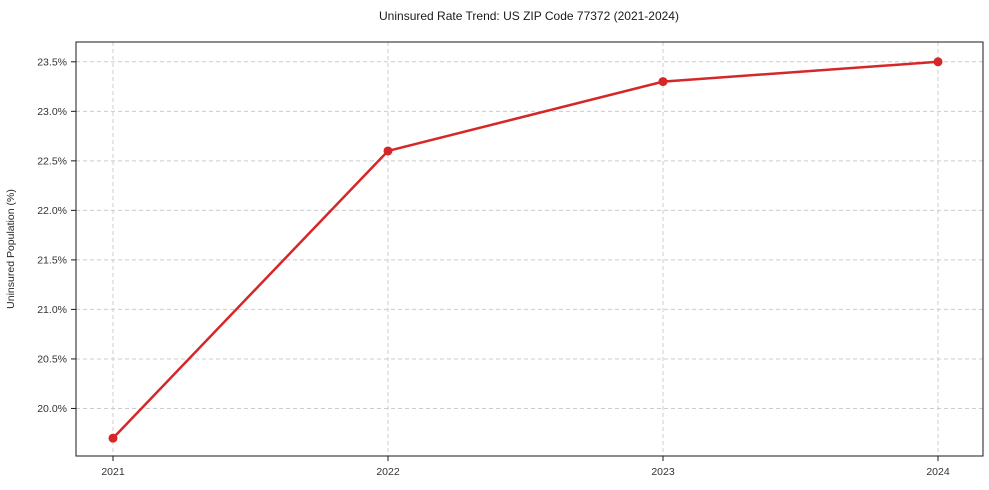 The width and height of the screenshot is (989, 490). What do you see at coordinates (938, 472) in the screenshot?
I see `x-tick-label: 2024` at bounding box center [938, 472].